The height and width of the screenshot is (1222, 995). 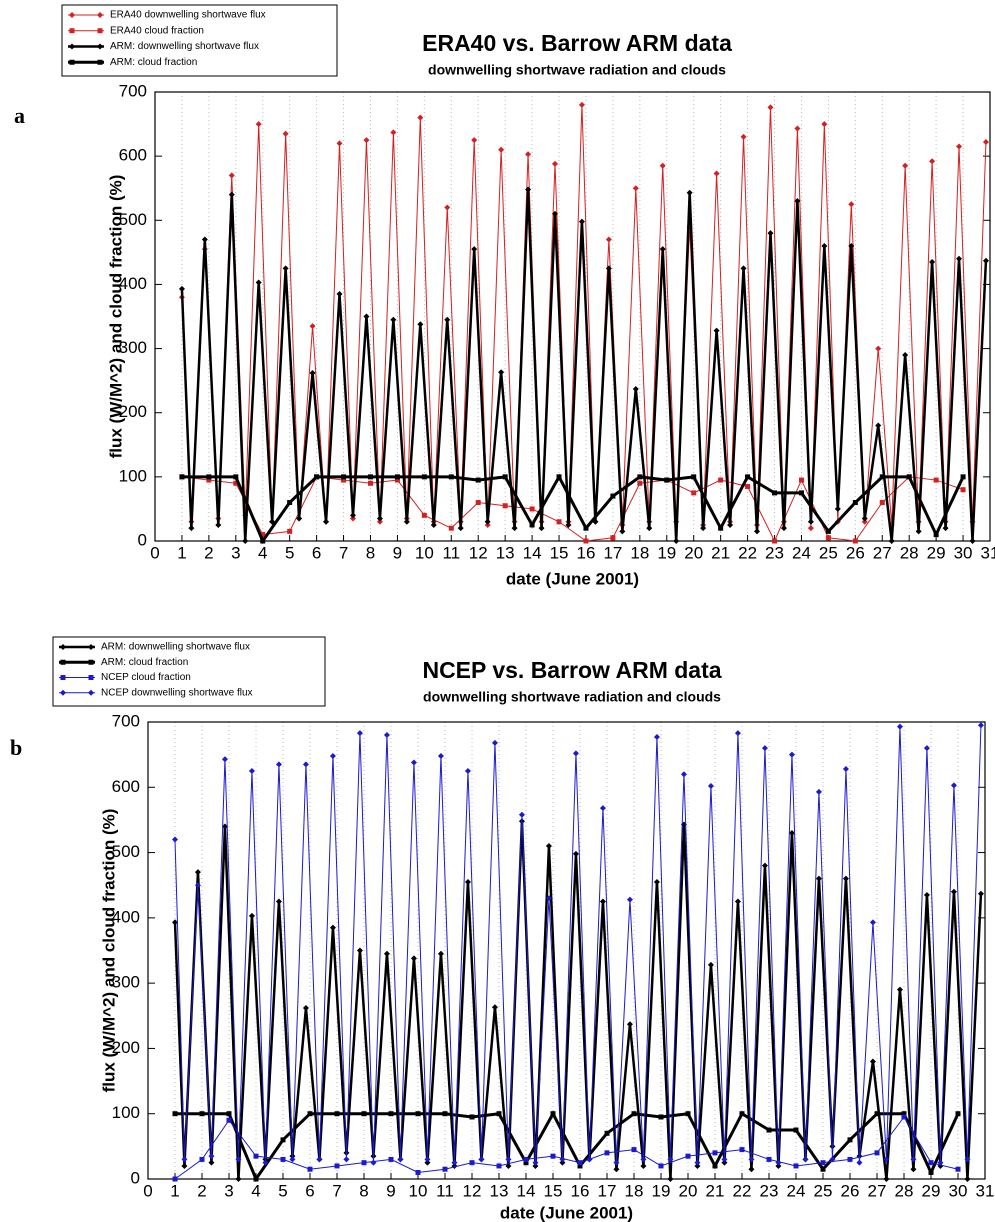 What do you see at coordinates (133, 90) in the screenshot?
I see `y-tick-label: 700` at bounding box center [133, 90].